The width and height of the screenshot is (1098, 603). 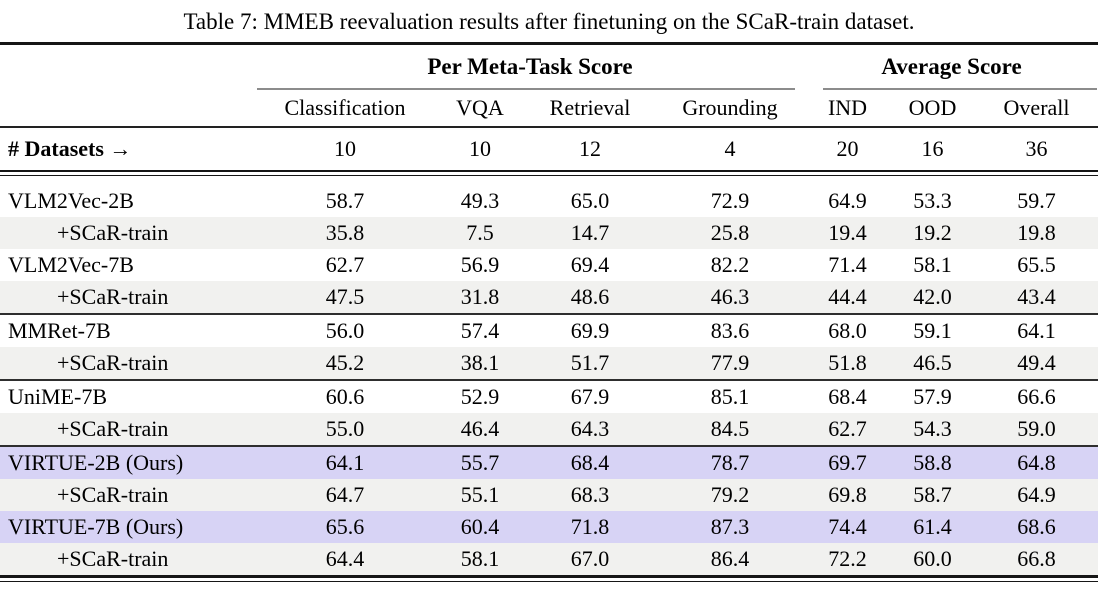 I want to click on score-cell: 60.6, so click(x=345, y=396).